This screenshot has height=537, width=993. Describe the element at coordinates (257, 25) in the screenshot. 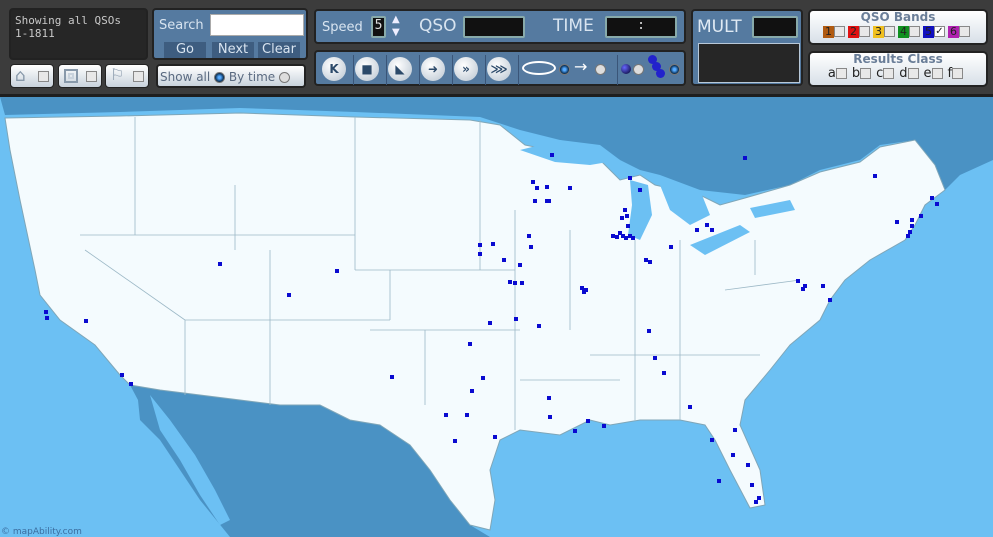

I see `search-input` at that location.